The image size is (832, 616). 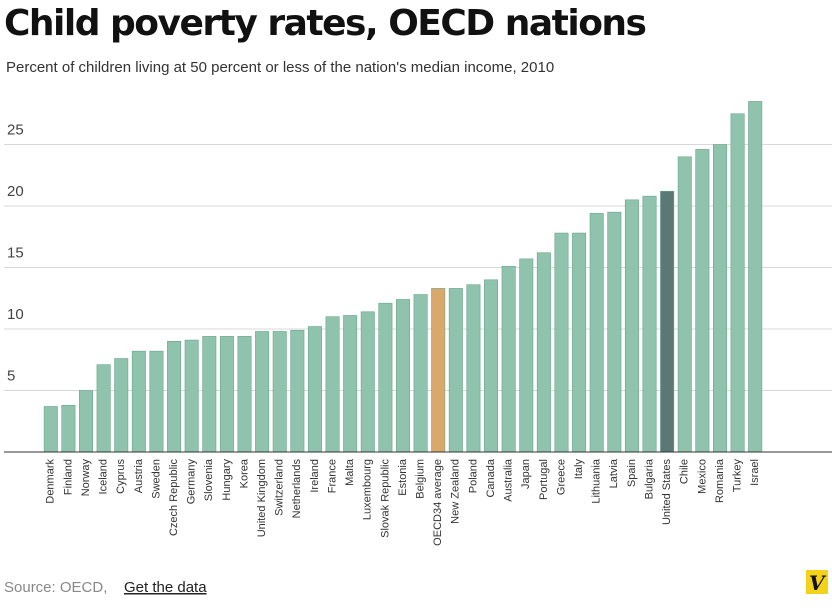 What do you see at coordinates (491, 477) in the screenshot?
I see `x-tick-label: Canada` at bounding box center [491, 477].